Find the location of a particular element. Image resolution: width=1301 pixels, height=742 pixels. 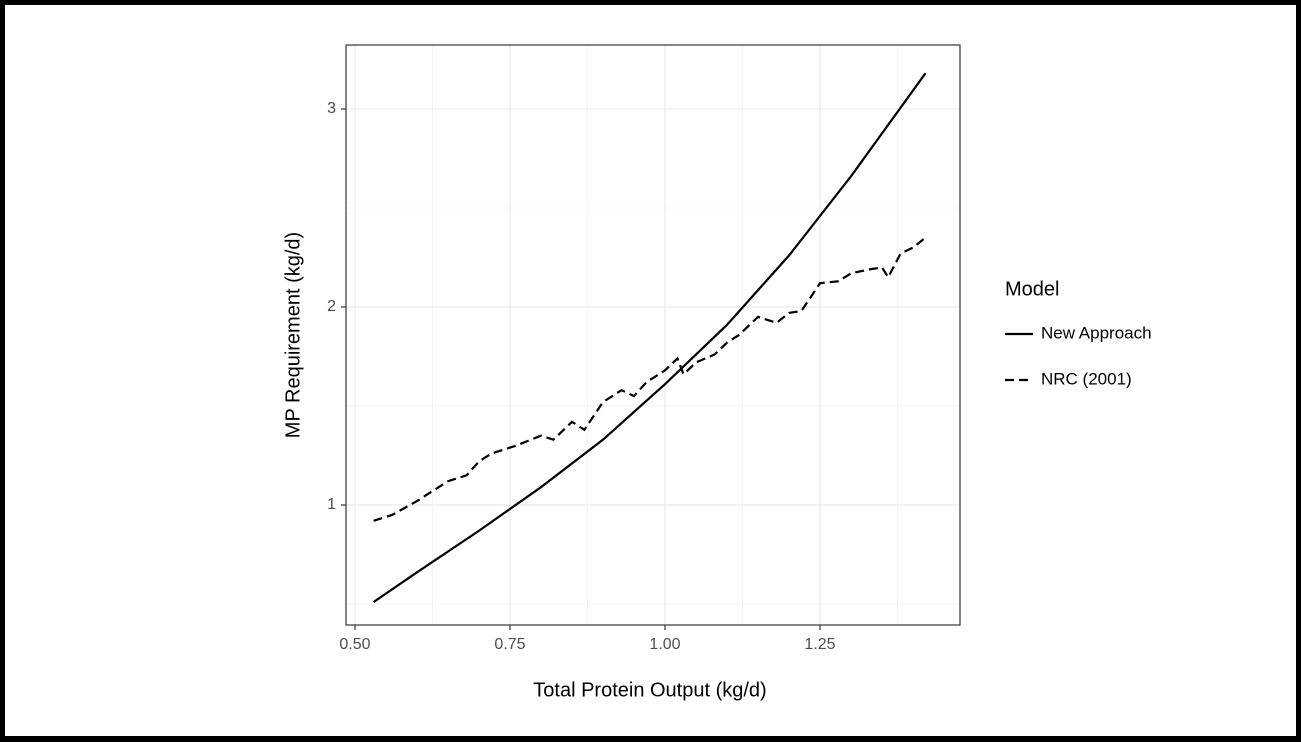

legend-title: Model is located at coordinates (1032, 289).